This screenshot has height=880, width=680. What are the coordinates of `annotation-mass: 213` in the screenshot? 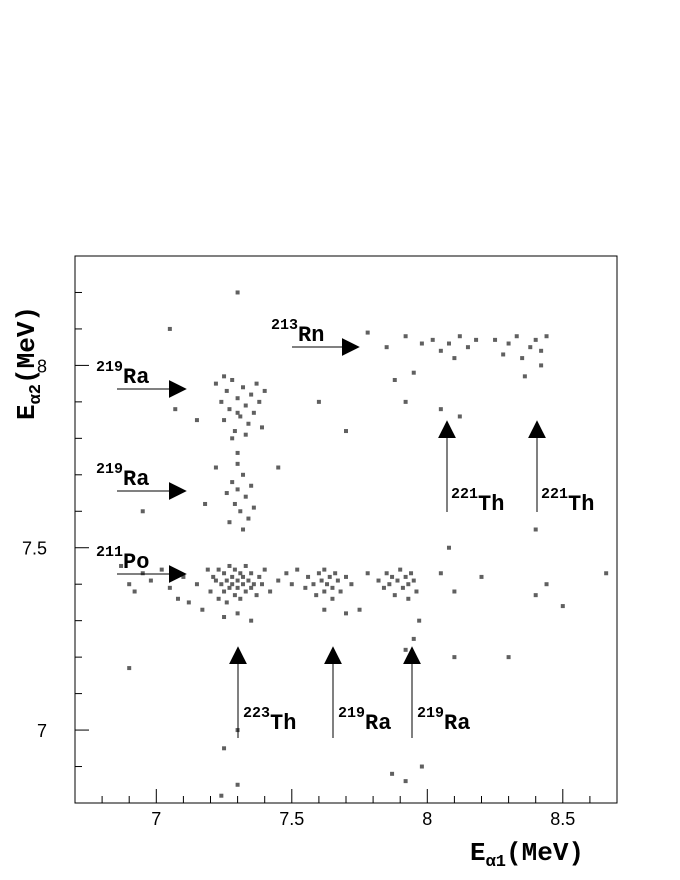 It's located at (284, 325).